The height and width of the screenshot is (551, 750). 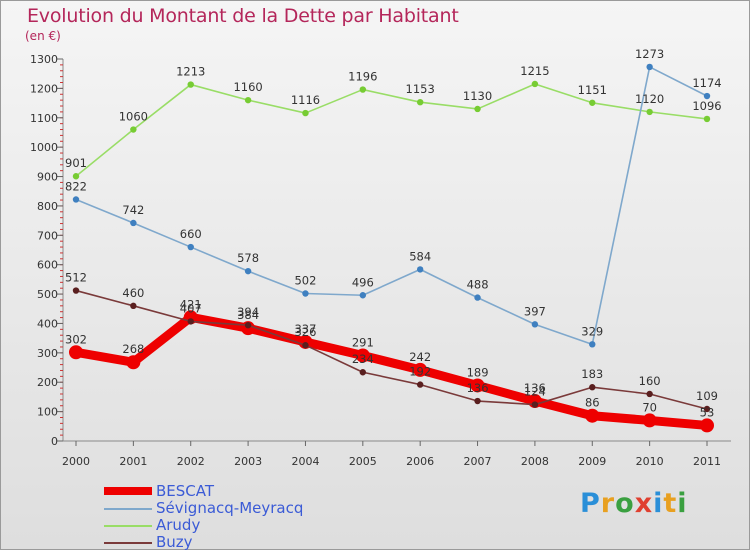 What do you see at coordinates (649, 54) in the screenshot?
I see `data-label: 1273` at bounding box center [649, 54].